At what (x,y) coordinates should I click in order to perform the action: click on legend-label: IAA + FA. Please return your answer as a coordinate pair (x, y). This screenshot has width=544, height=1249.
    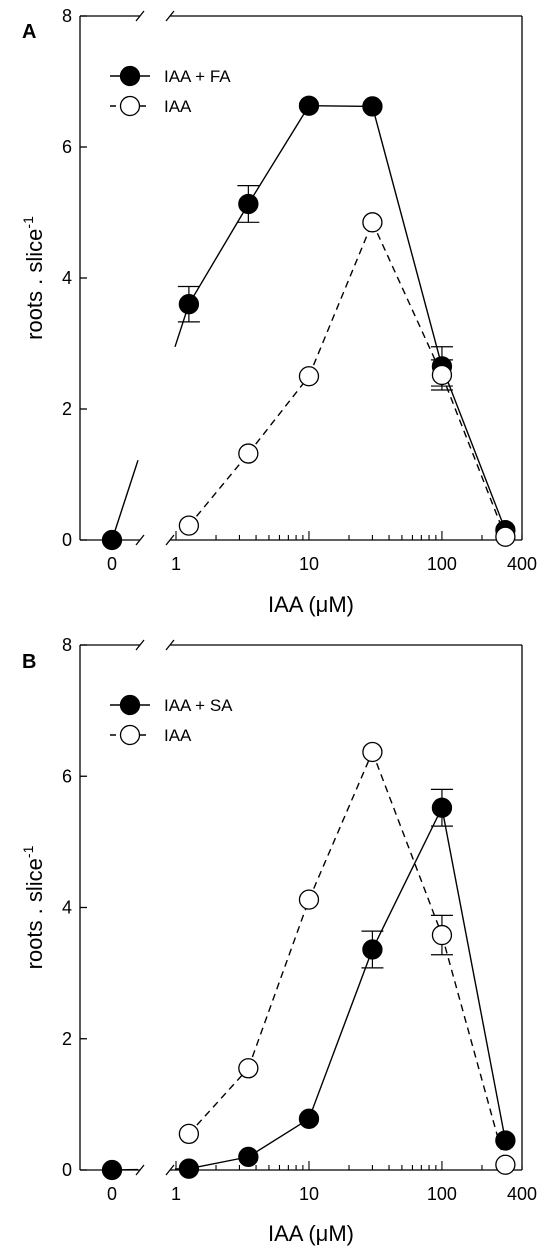
    Looking at the image, I should click on (197, 76).